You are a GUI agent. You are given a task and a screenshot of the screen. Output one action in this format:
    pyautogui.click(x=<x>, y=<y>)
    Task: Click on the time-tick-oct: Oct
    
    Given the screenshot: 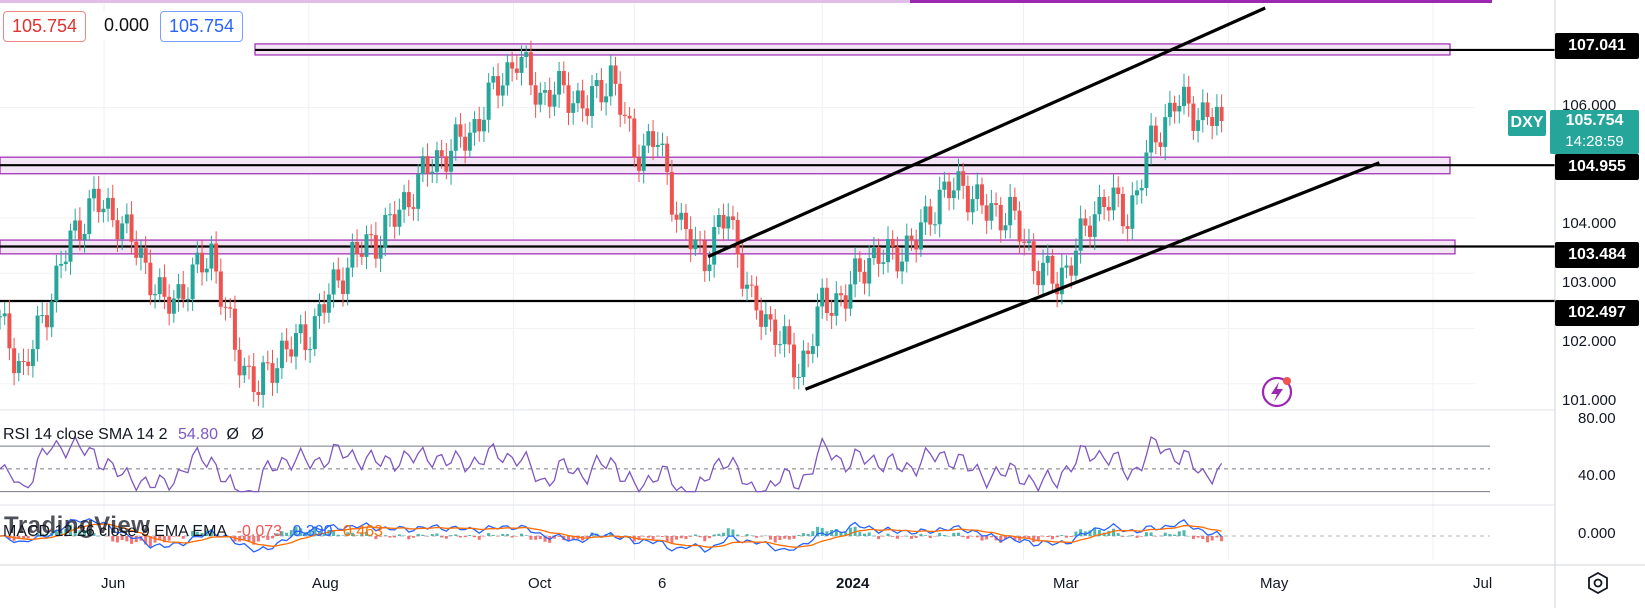 What is the action you would take?
    pyautogui.click(x=540, y=583)
    